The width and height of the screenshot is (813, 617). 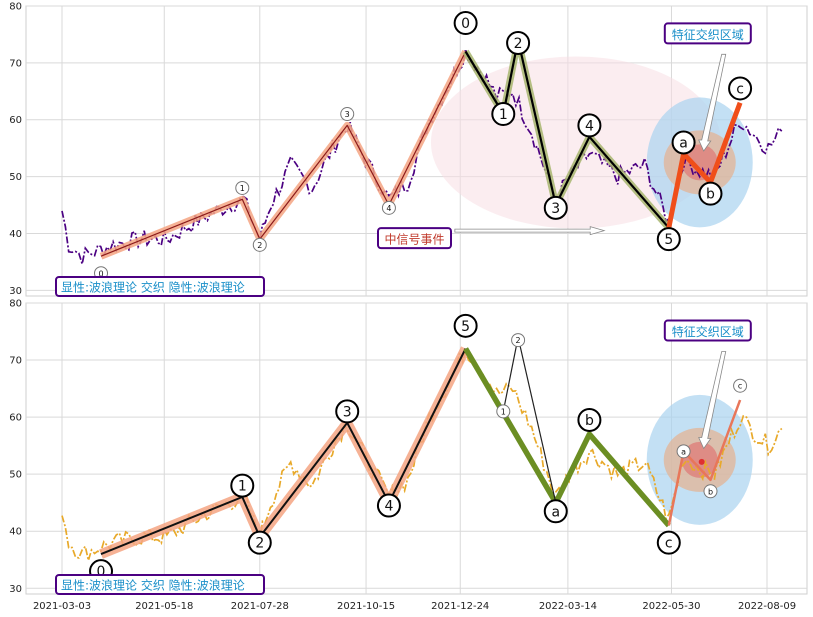 I want to click on y-tick-label: 80, so click(x=15, y=7).